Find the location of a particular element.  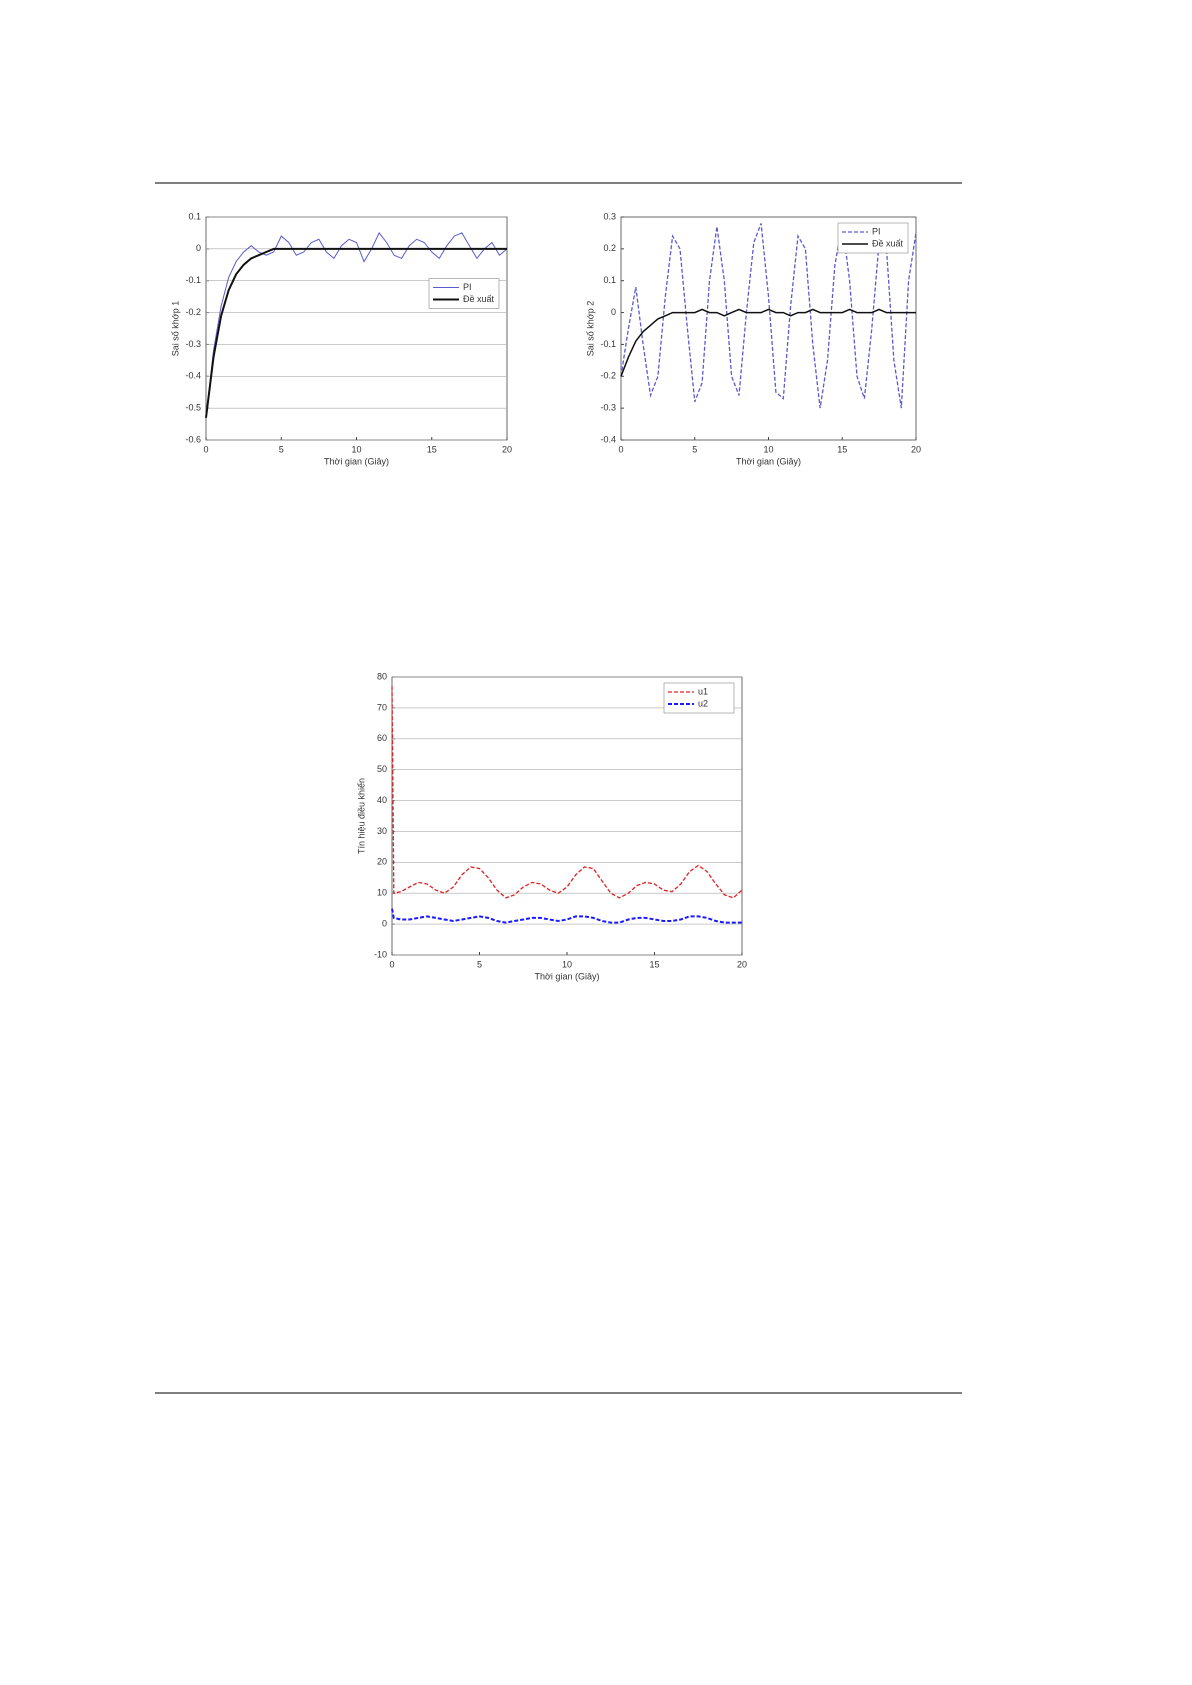

legend-label: u1 is located at coordinates (703, 691).